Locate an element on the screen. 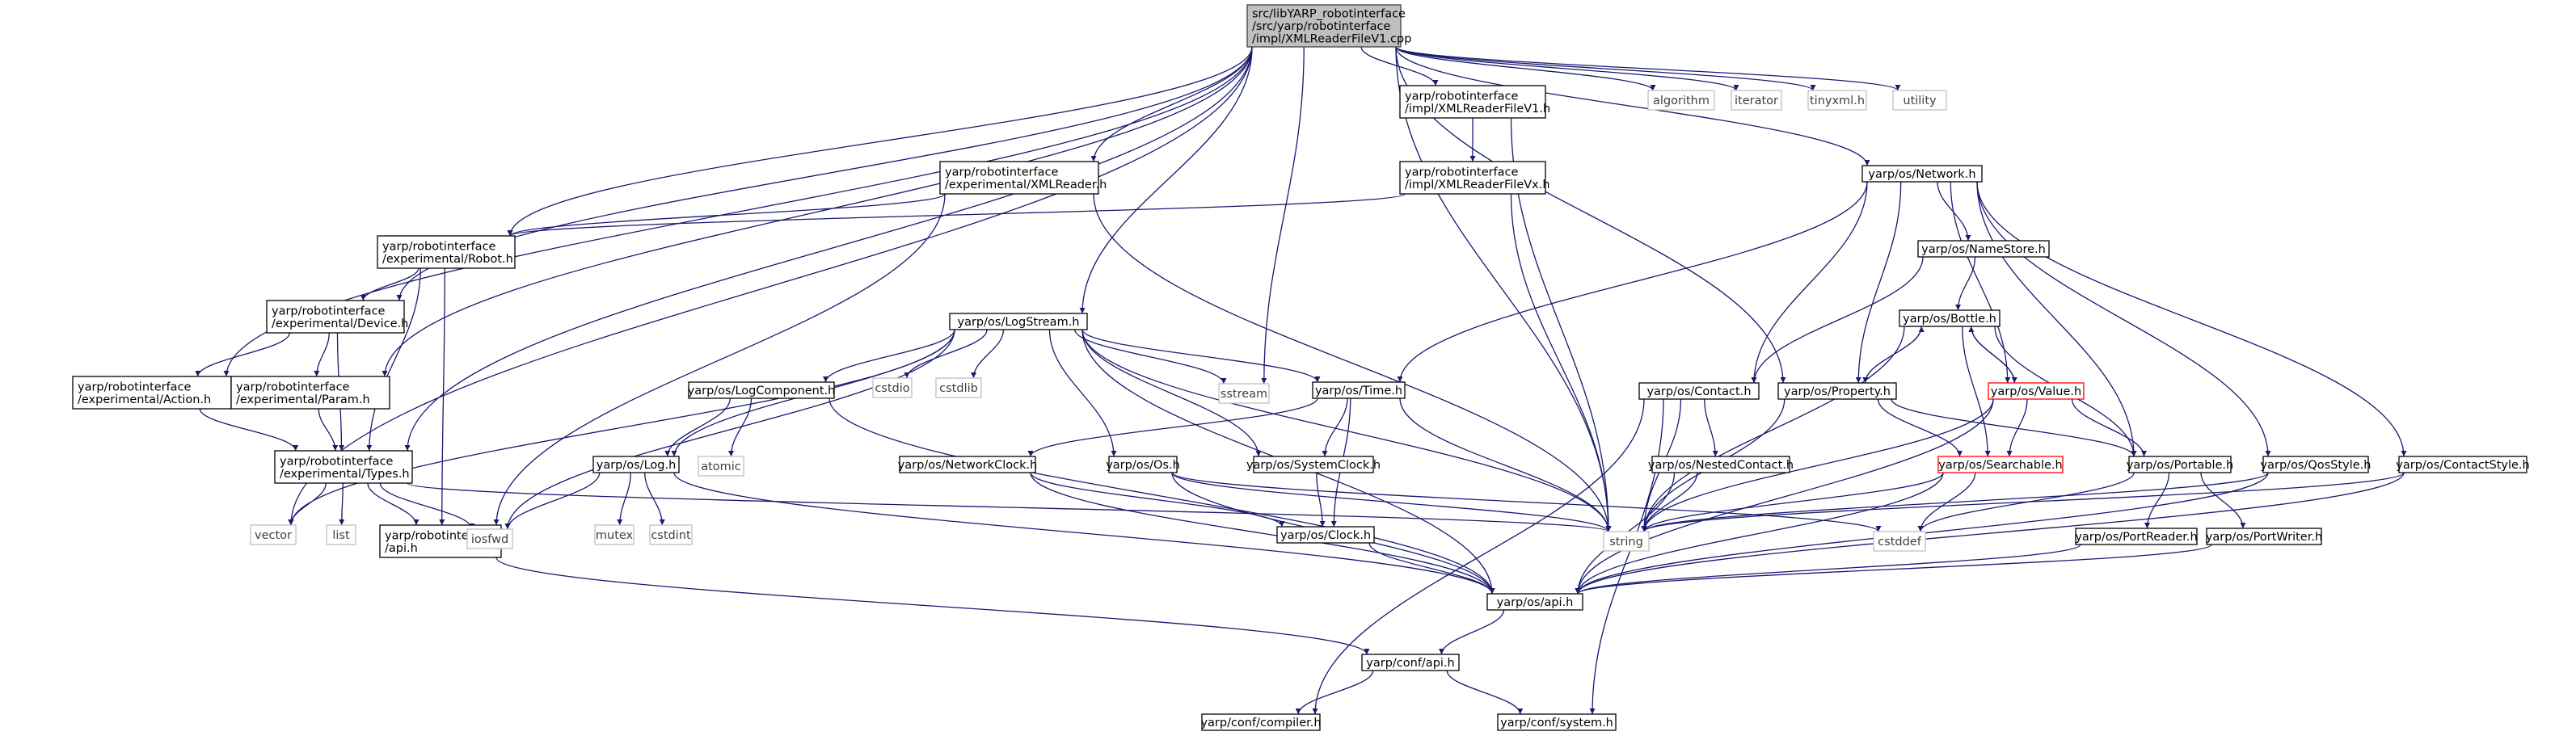 The image size is (2576, 740). node-contactstyle: yarp/os/ContactStyle.h is located at coordinates (2463, 464).